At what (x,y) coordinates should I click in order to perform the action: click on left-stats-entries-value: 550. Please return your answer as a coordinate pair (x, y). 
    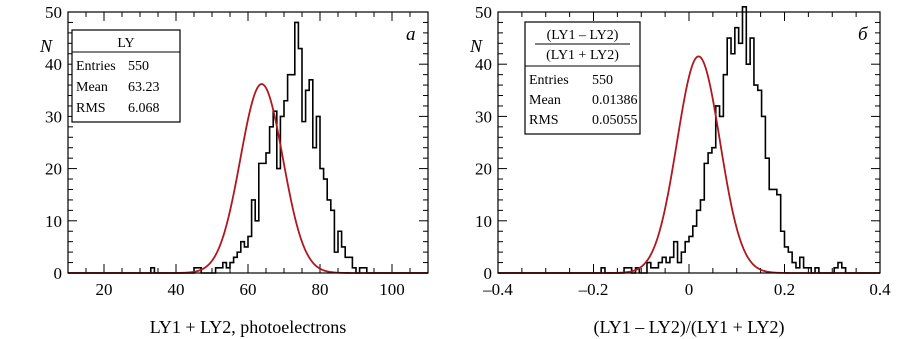
    Looking at the image, I should click on (138, 66).